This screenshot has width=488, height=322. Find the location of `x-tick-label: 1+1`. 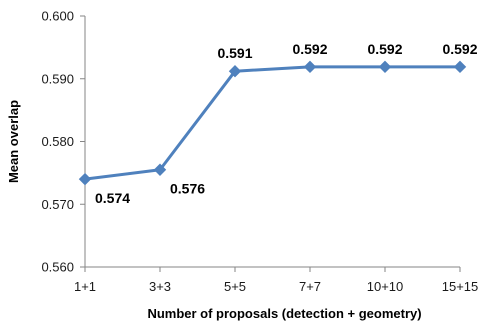

x-tick-label: 1+1 is located at coordinates (85, 286).